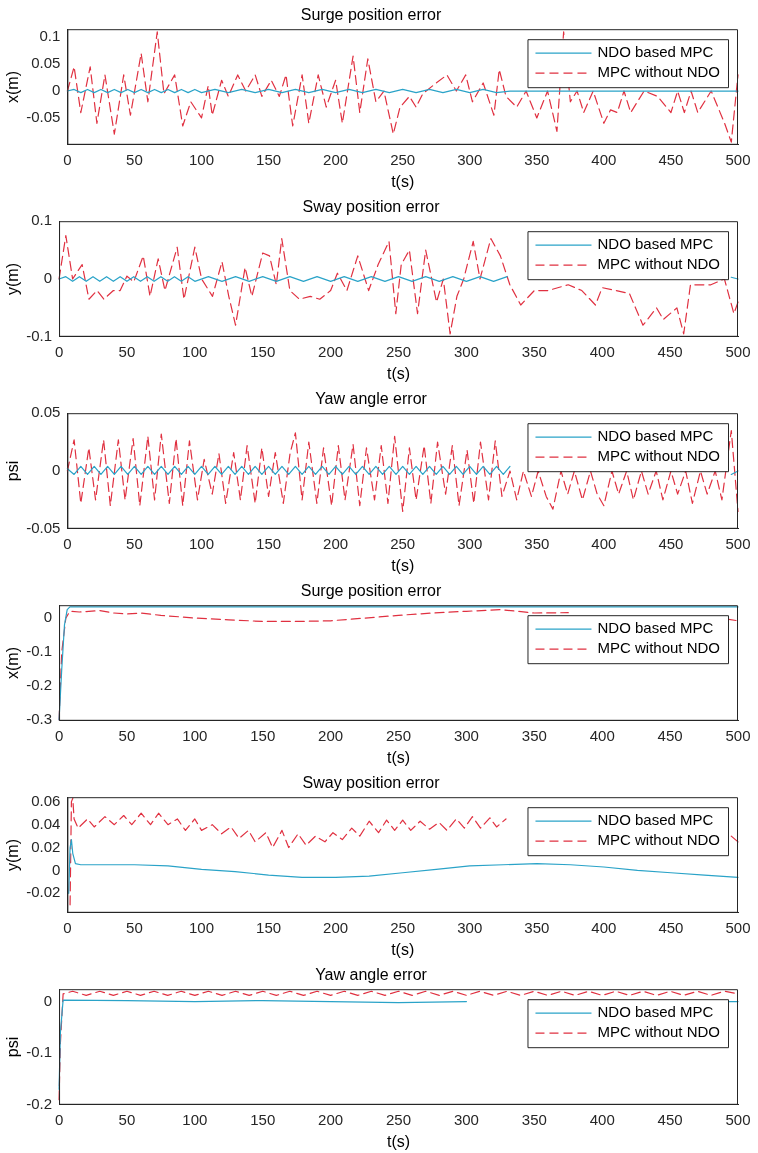 The width and height of the screenshot is (758, 1153). What do you see at coordinates (371, 975) in the screenshot?
I see `chart-title: Yaw angle error` at bounding box center [371, 975].